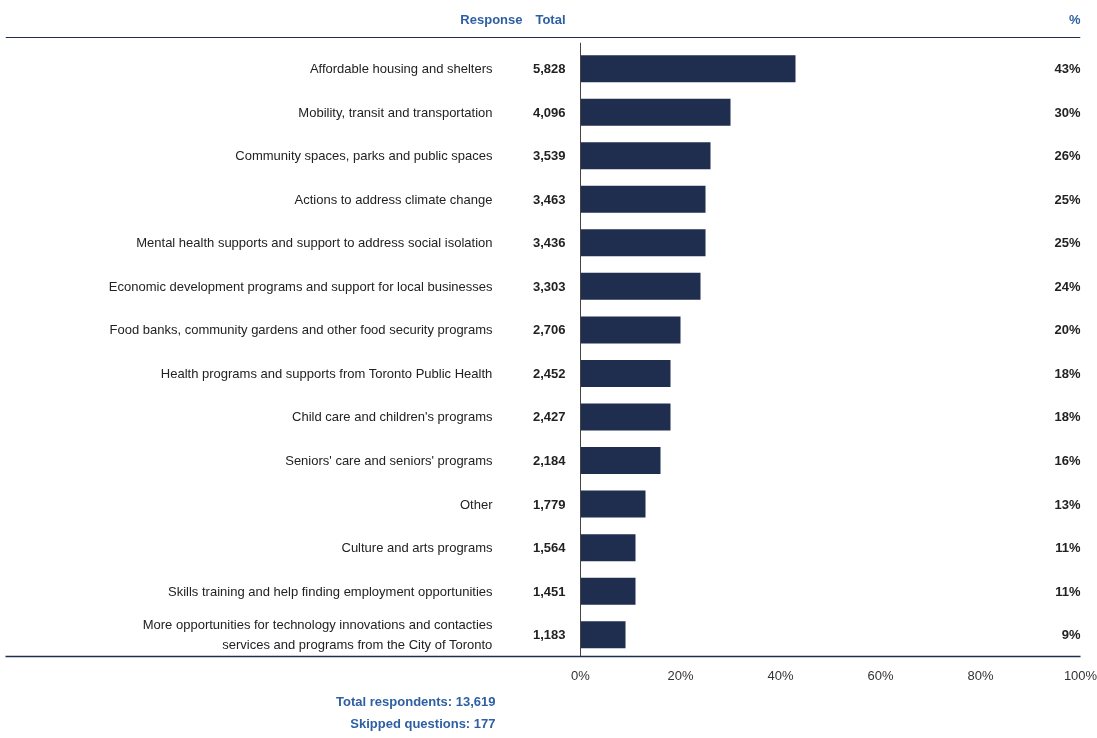 The height and width of the screenshot is (738, 1097). What do you see at coordinates (1067, 112) in the screenshot?
I see `data-label: 30%` at bounding box center [1067, 112].